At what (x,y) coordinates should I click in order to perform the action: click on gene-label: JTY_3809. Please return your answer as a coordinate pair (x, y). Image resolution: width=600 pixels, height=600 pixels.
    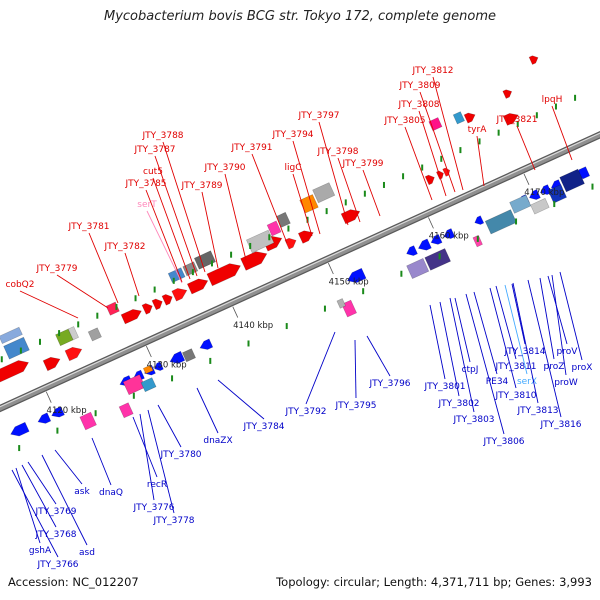
    Looking at the image, I should click on (419, 86).